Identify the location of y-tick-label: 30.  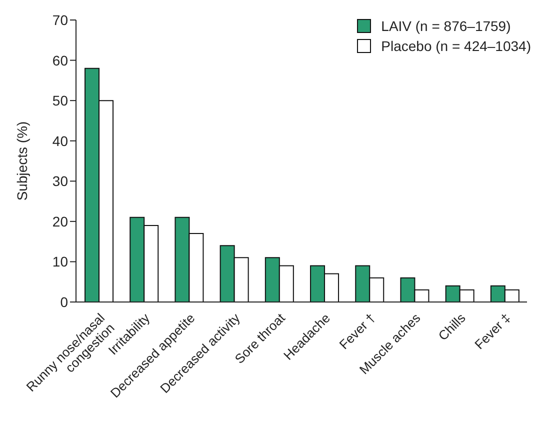
(60, 181).